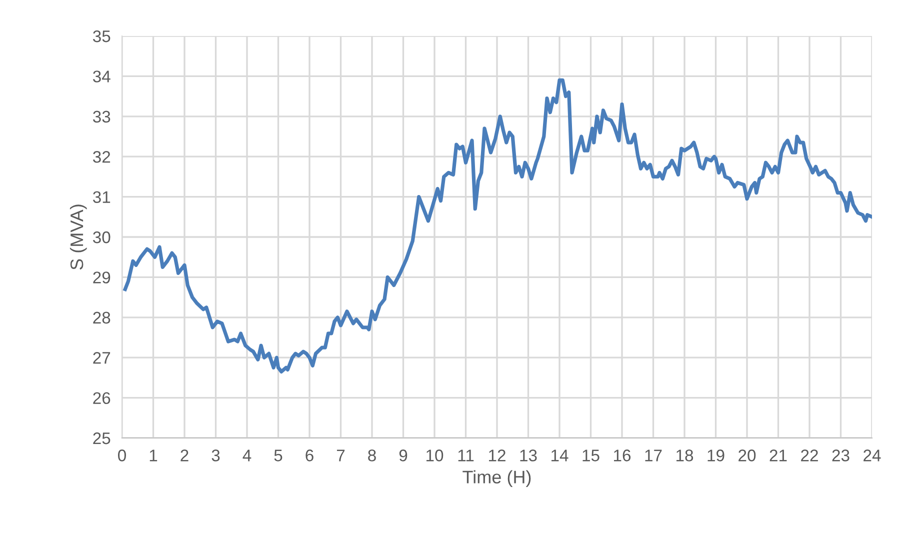 This screenshot has height=546, width=900. Describe the element at coordinates (101, 278) in the screenshot. I see `y-tick-label: 29` at that location.